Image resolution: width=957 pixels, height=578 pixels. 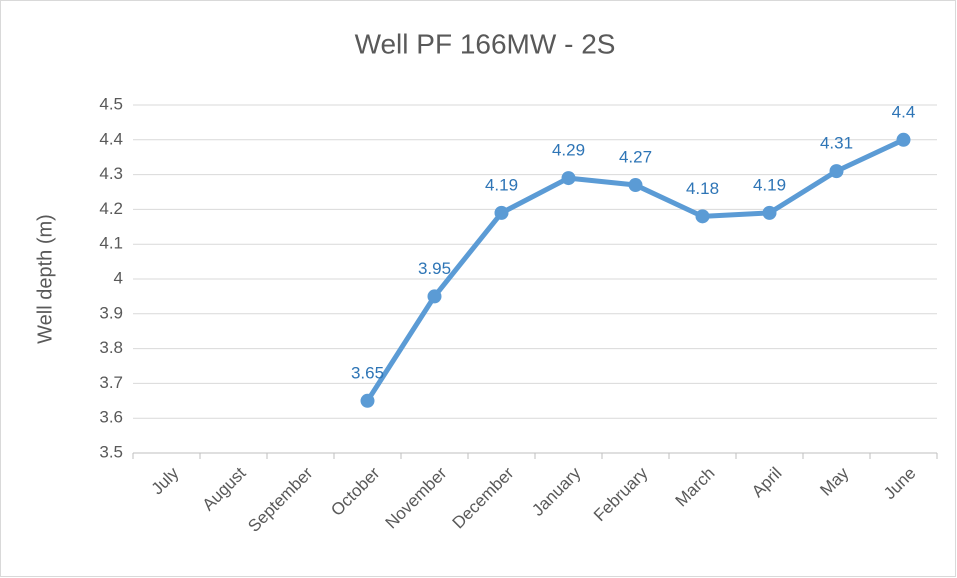 What do you see at coordinates (635, 157) in the screenshot?
I see `data-label: 4.27` at bounding box center [635, 157].